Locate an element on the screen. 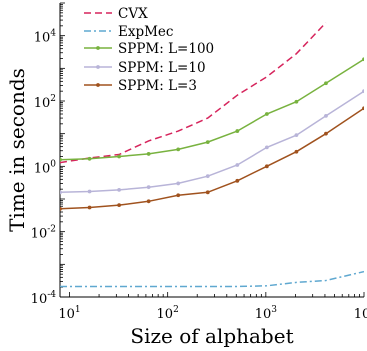  x-tick-label: 103 is located at coordinates (266, 313).